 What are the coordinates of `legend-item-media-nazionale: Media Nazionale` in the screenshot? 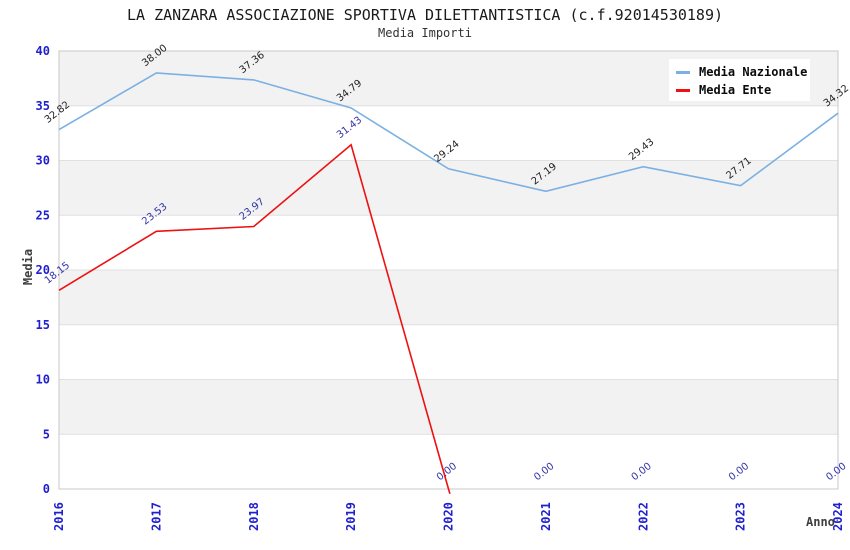 It's located at (743, 72).